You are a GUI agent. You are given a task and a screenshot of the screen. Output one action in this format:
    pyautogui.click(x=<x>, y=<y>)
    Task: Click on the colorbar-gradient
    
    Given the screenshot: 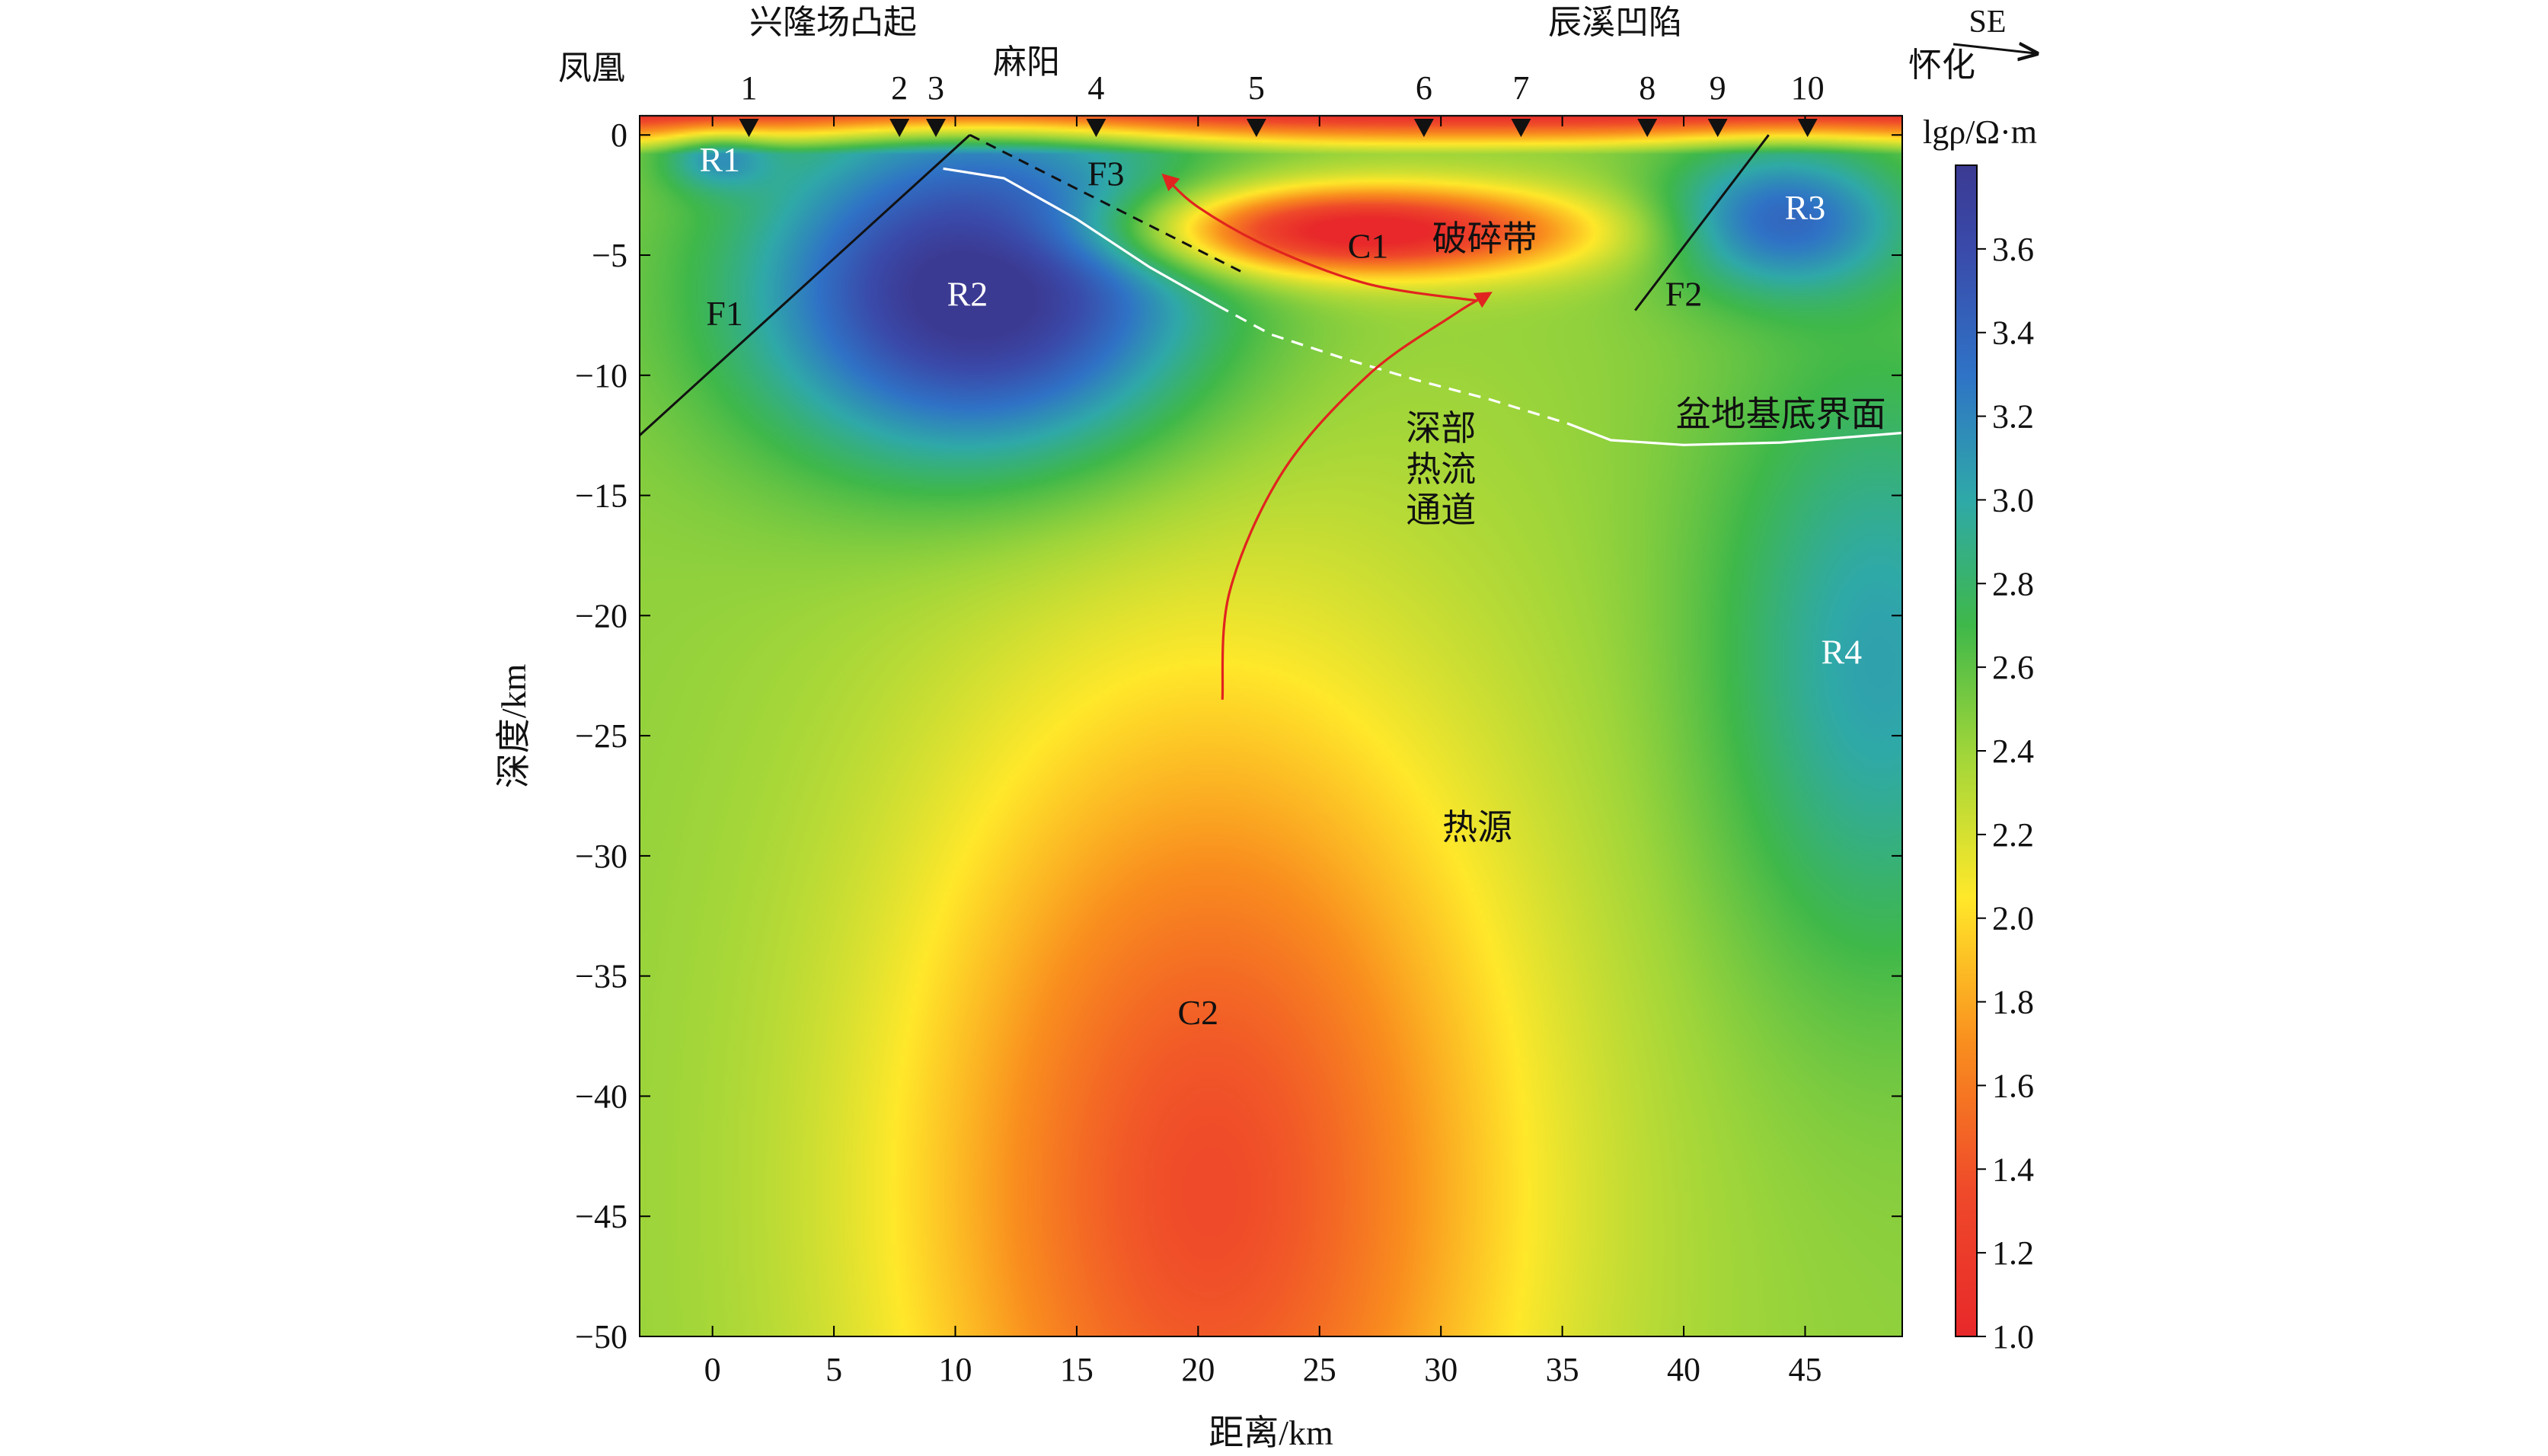 What is the action you would take?
    pyautogui.click(x=1966, y=750)
    